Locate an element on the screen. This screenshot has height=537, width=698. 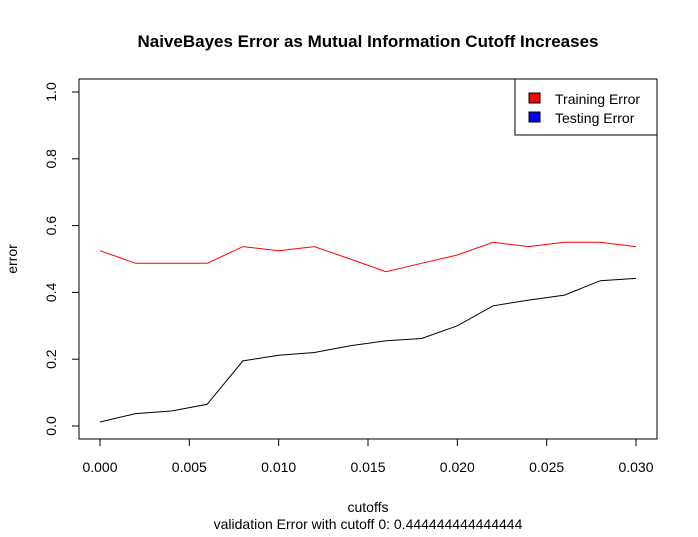
x-tick-label: 0.010 is located at coordinates (278, 467).